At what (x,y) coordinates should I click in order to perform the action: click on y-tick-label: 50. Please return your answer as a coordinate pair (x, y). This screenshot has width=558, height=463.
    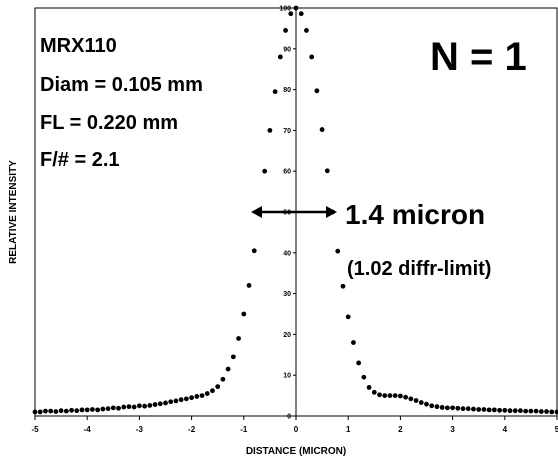
    Looking at the image, I should click on (287, 213).